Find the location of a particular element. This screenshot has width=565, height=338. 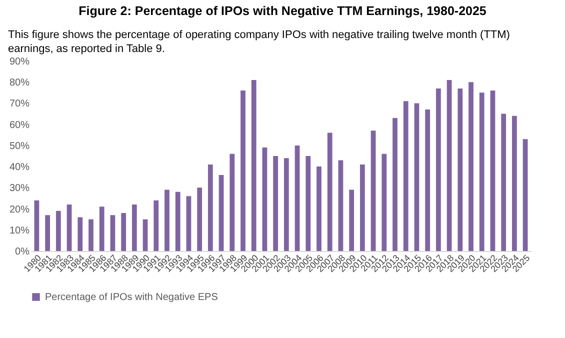

y-tick-label: 30% is located at coordinates (19, 188).